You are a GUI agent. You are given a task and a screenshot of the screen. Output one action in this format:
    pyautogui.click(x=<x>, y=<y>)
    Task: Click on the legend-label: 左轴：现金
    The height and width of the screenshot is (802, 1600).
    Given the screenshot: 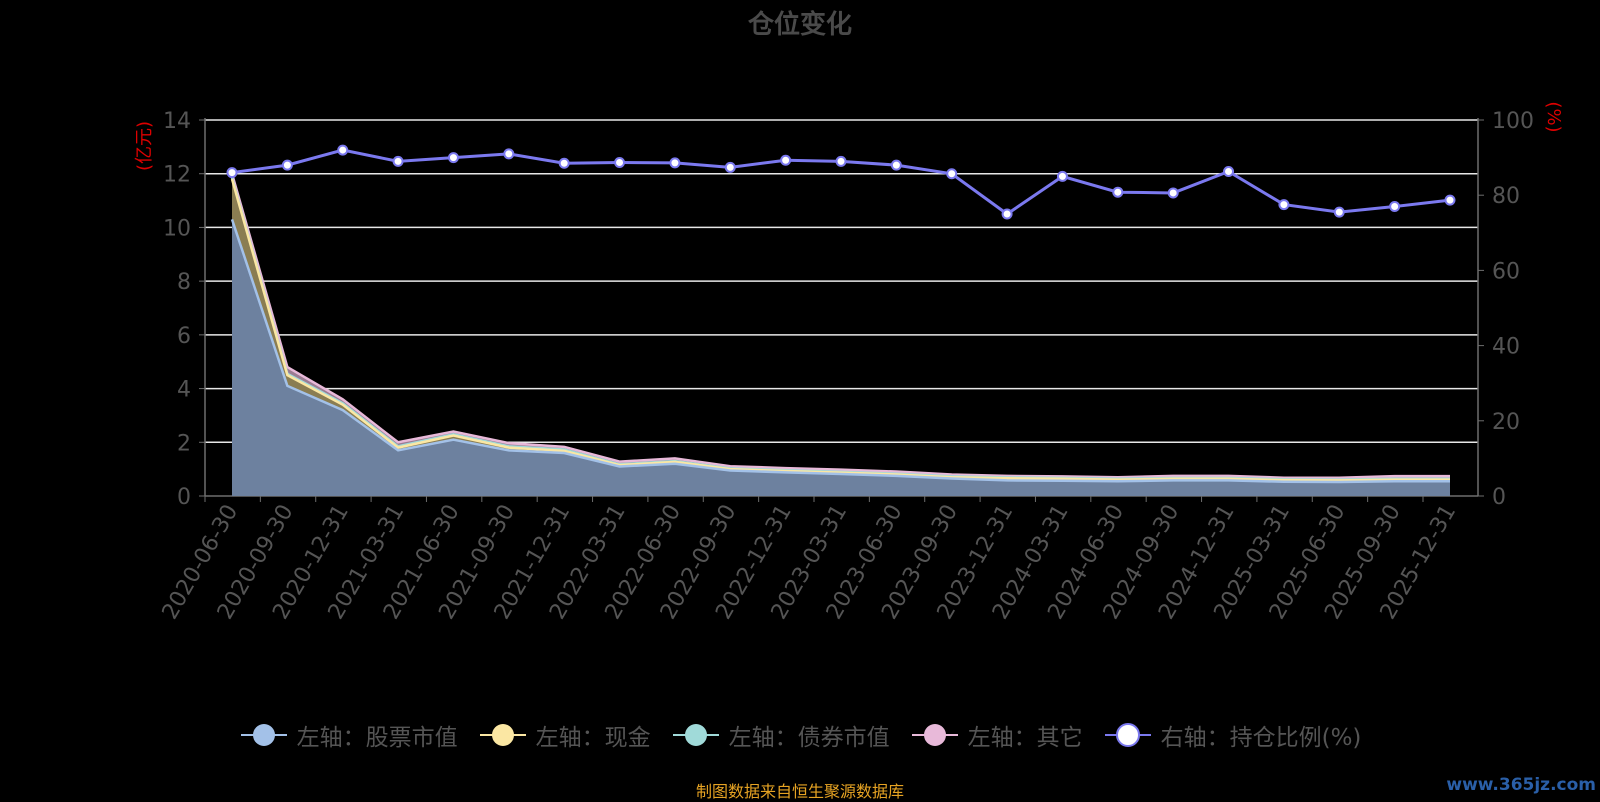 What is the action you would take?
    pyautogui.click(x=593, y=738)
    